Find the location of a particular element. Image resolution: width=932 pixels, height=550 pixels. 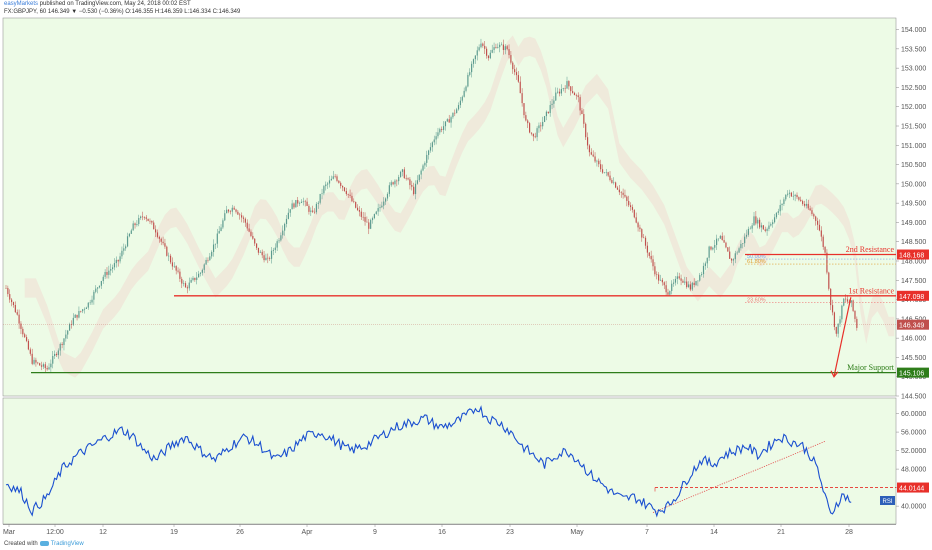

price-ytick-label: 152.000 is located at coordinates (913, 107).